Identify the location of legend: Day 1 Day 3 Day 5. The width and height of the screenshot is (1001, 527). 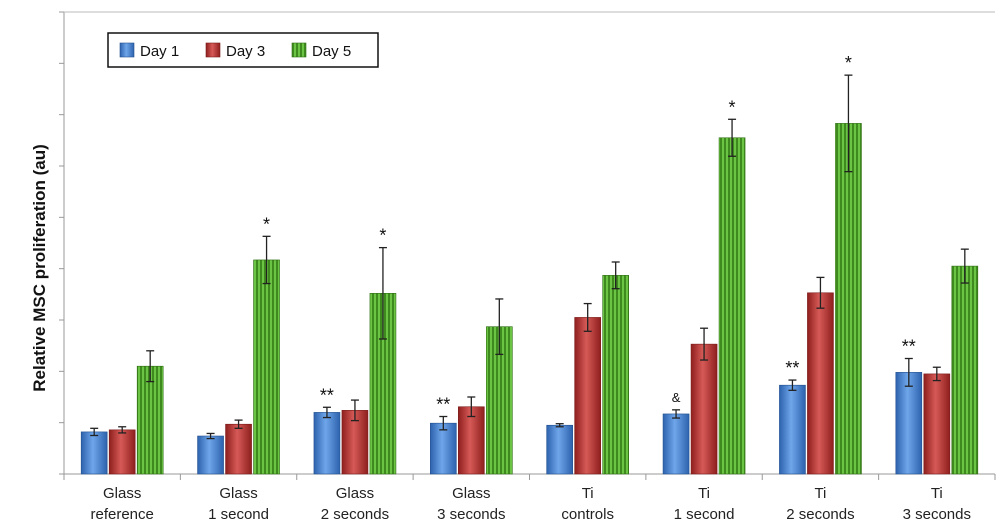
(243, 50).